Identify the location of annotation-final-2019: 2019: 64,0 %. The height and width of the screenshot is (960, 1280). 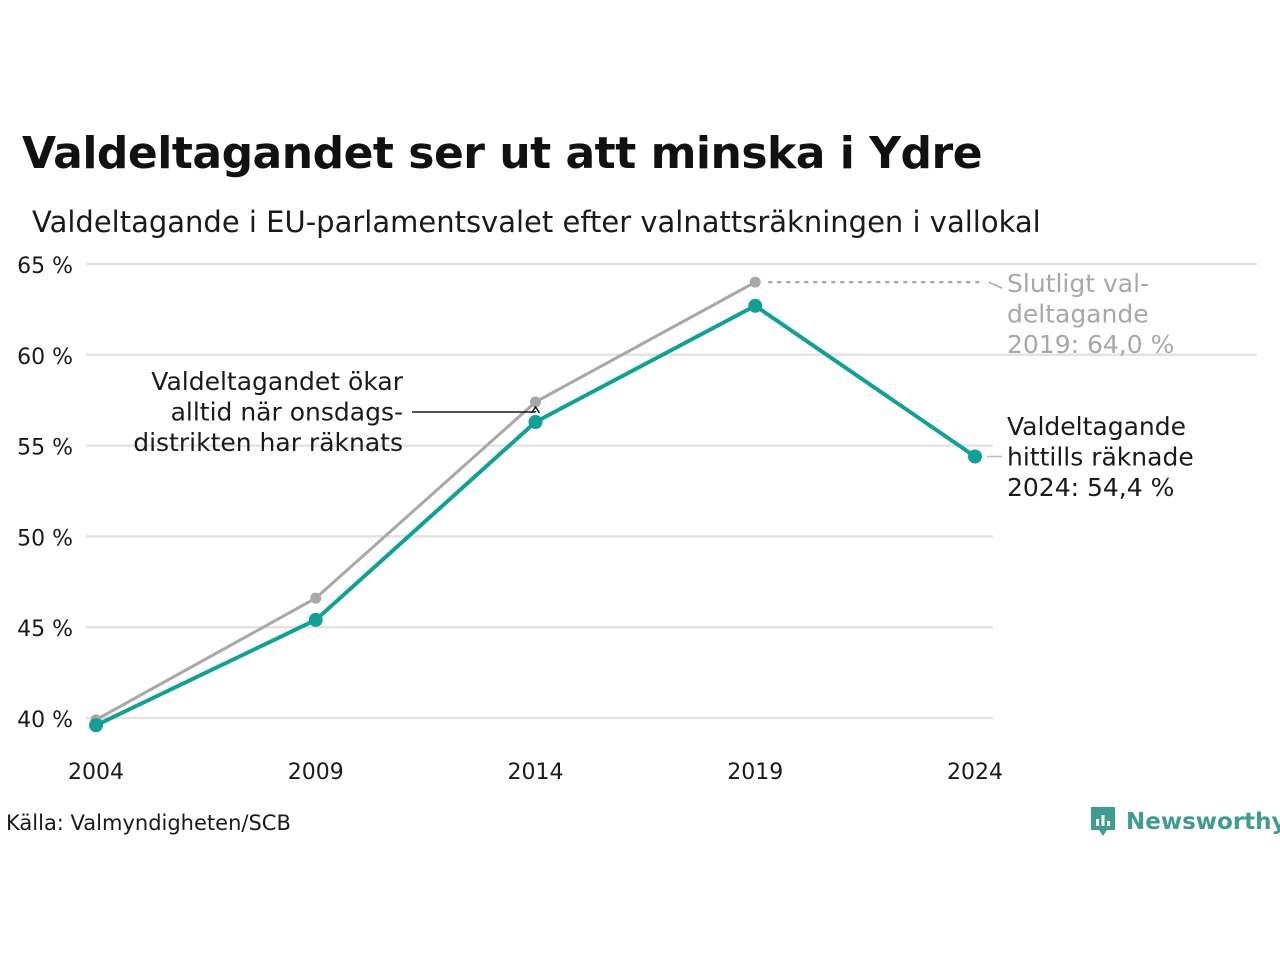
(1090, 344).